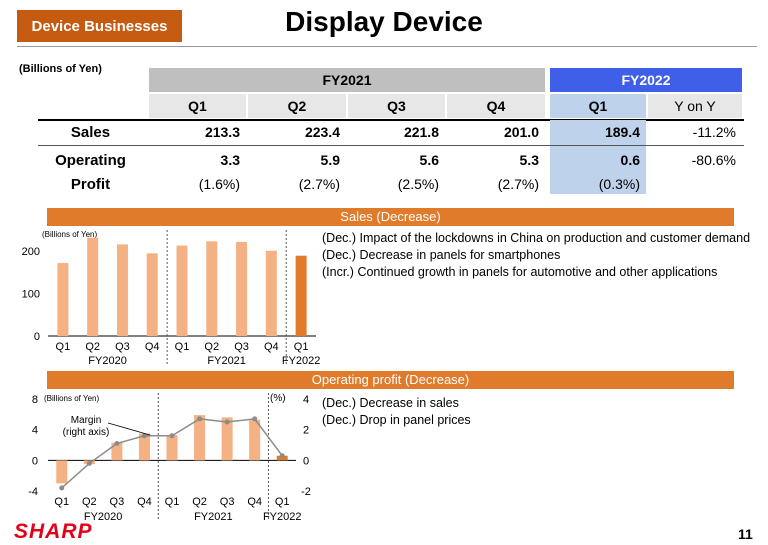  Describe the element at coordinates (429, 160) in the screenshot. I see `table-cell: 5.6` at that location.